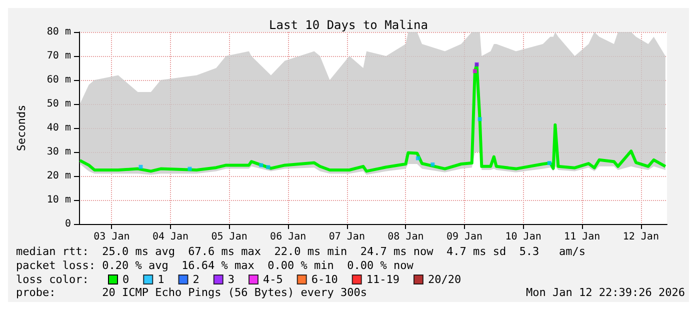 The height and width of the screenshot is (310, 697). What do you see at coordinates (582, 237) in the screenshot?
I see `x-tick-label: 11 Jan` at bounding box center [582, 237].